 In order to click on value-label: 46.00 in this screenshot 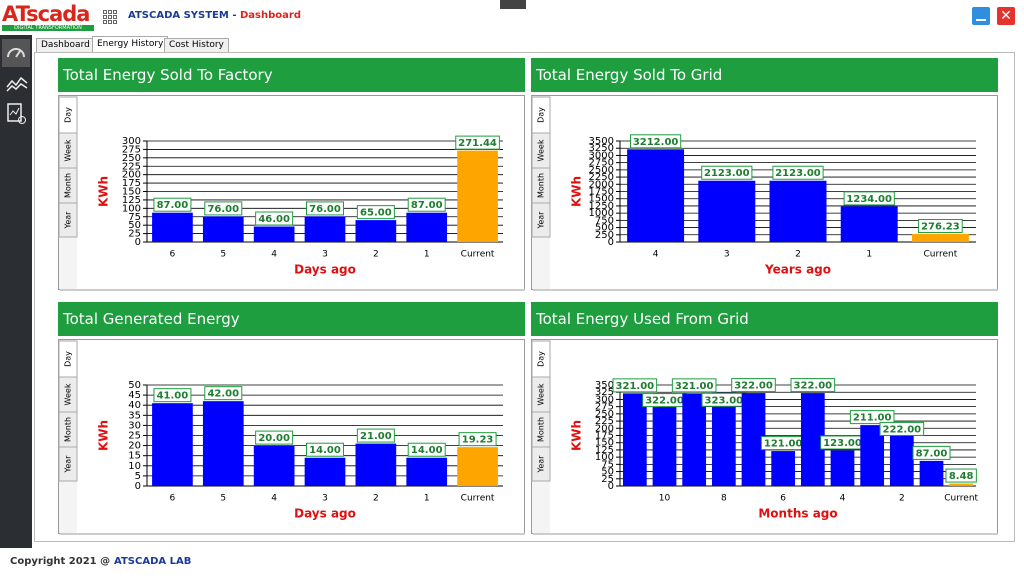, I will do `click(274, 219)`.